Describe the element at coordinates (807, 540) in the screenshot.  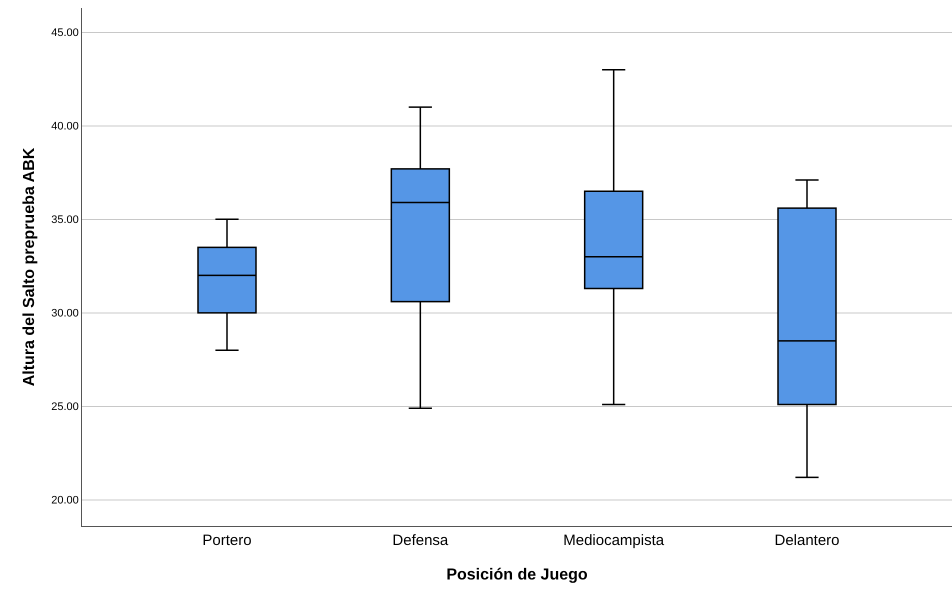
I see `x-tick-label: Delantero` at that location.